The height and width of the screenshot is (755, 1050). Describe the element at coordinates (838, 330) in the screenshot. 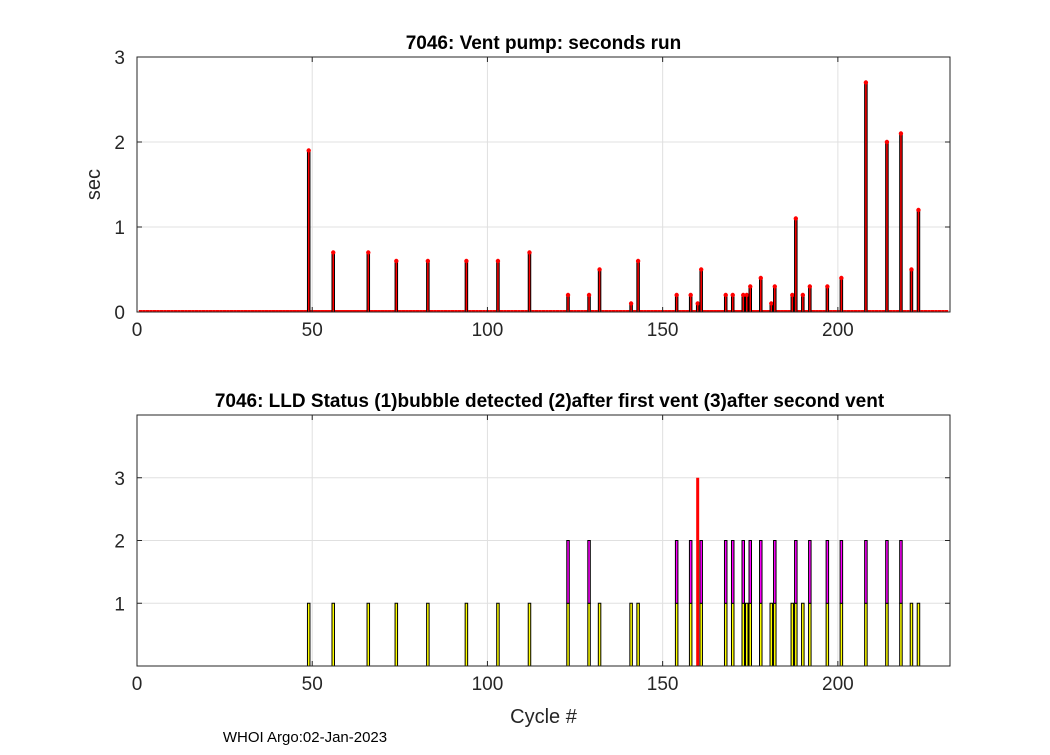

I see `x-tick-label: 200` at that location.